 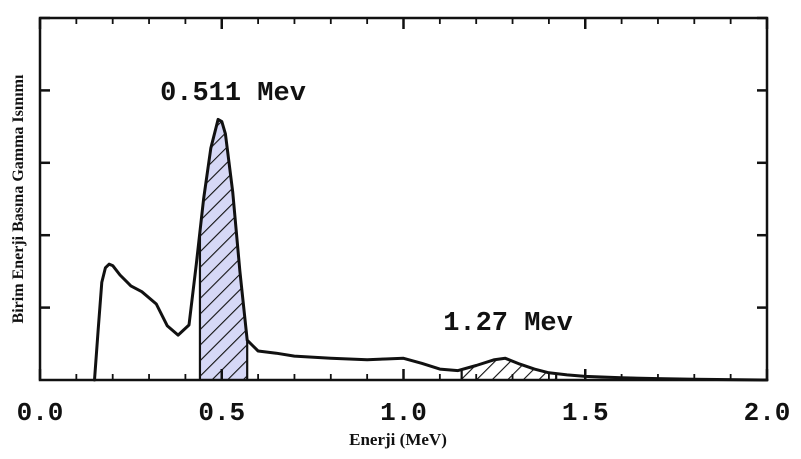 I want to click on x-tick-label: 1.5, so click(x=585, y=413).